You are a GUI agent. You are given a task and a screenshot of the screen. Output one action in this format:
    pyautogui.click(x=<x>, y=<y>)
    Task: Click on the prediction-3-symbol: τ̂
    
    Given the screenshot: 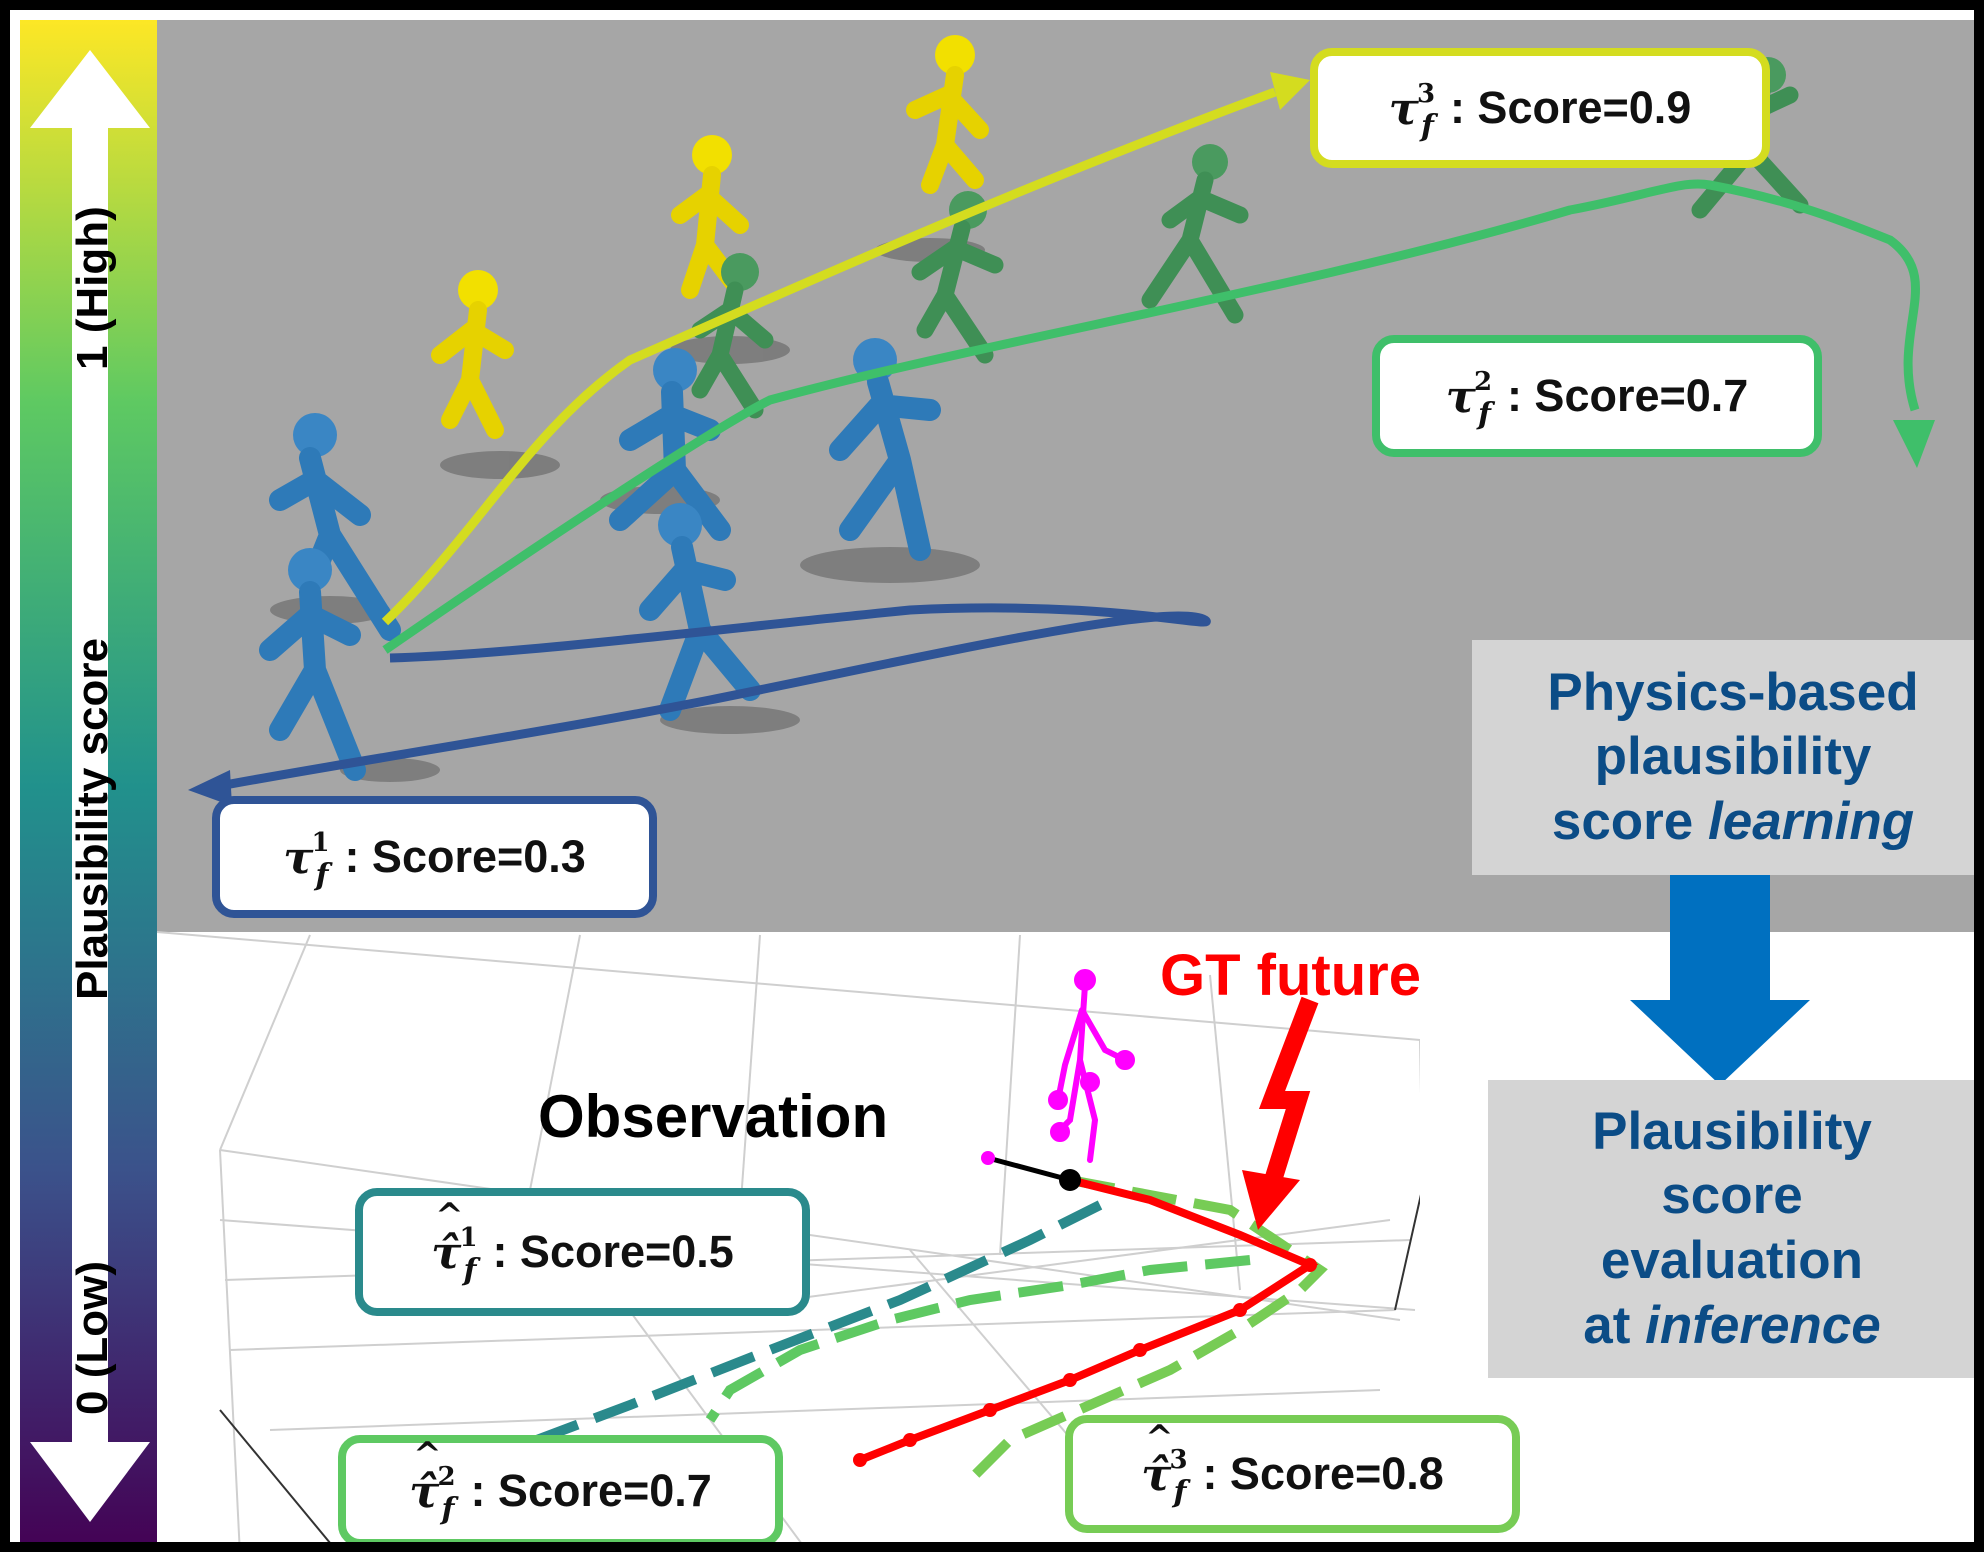 What is the action you would take?
    pyautogui.click(x=1157, y=1459)
    